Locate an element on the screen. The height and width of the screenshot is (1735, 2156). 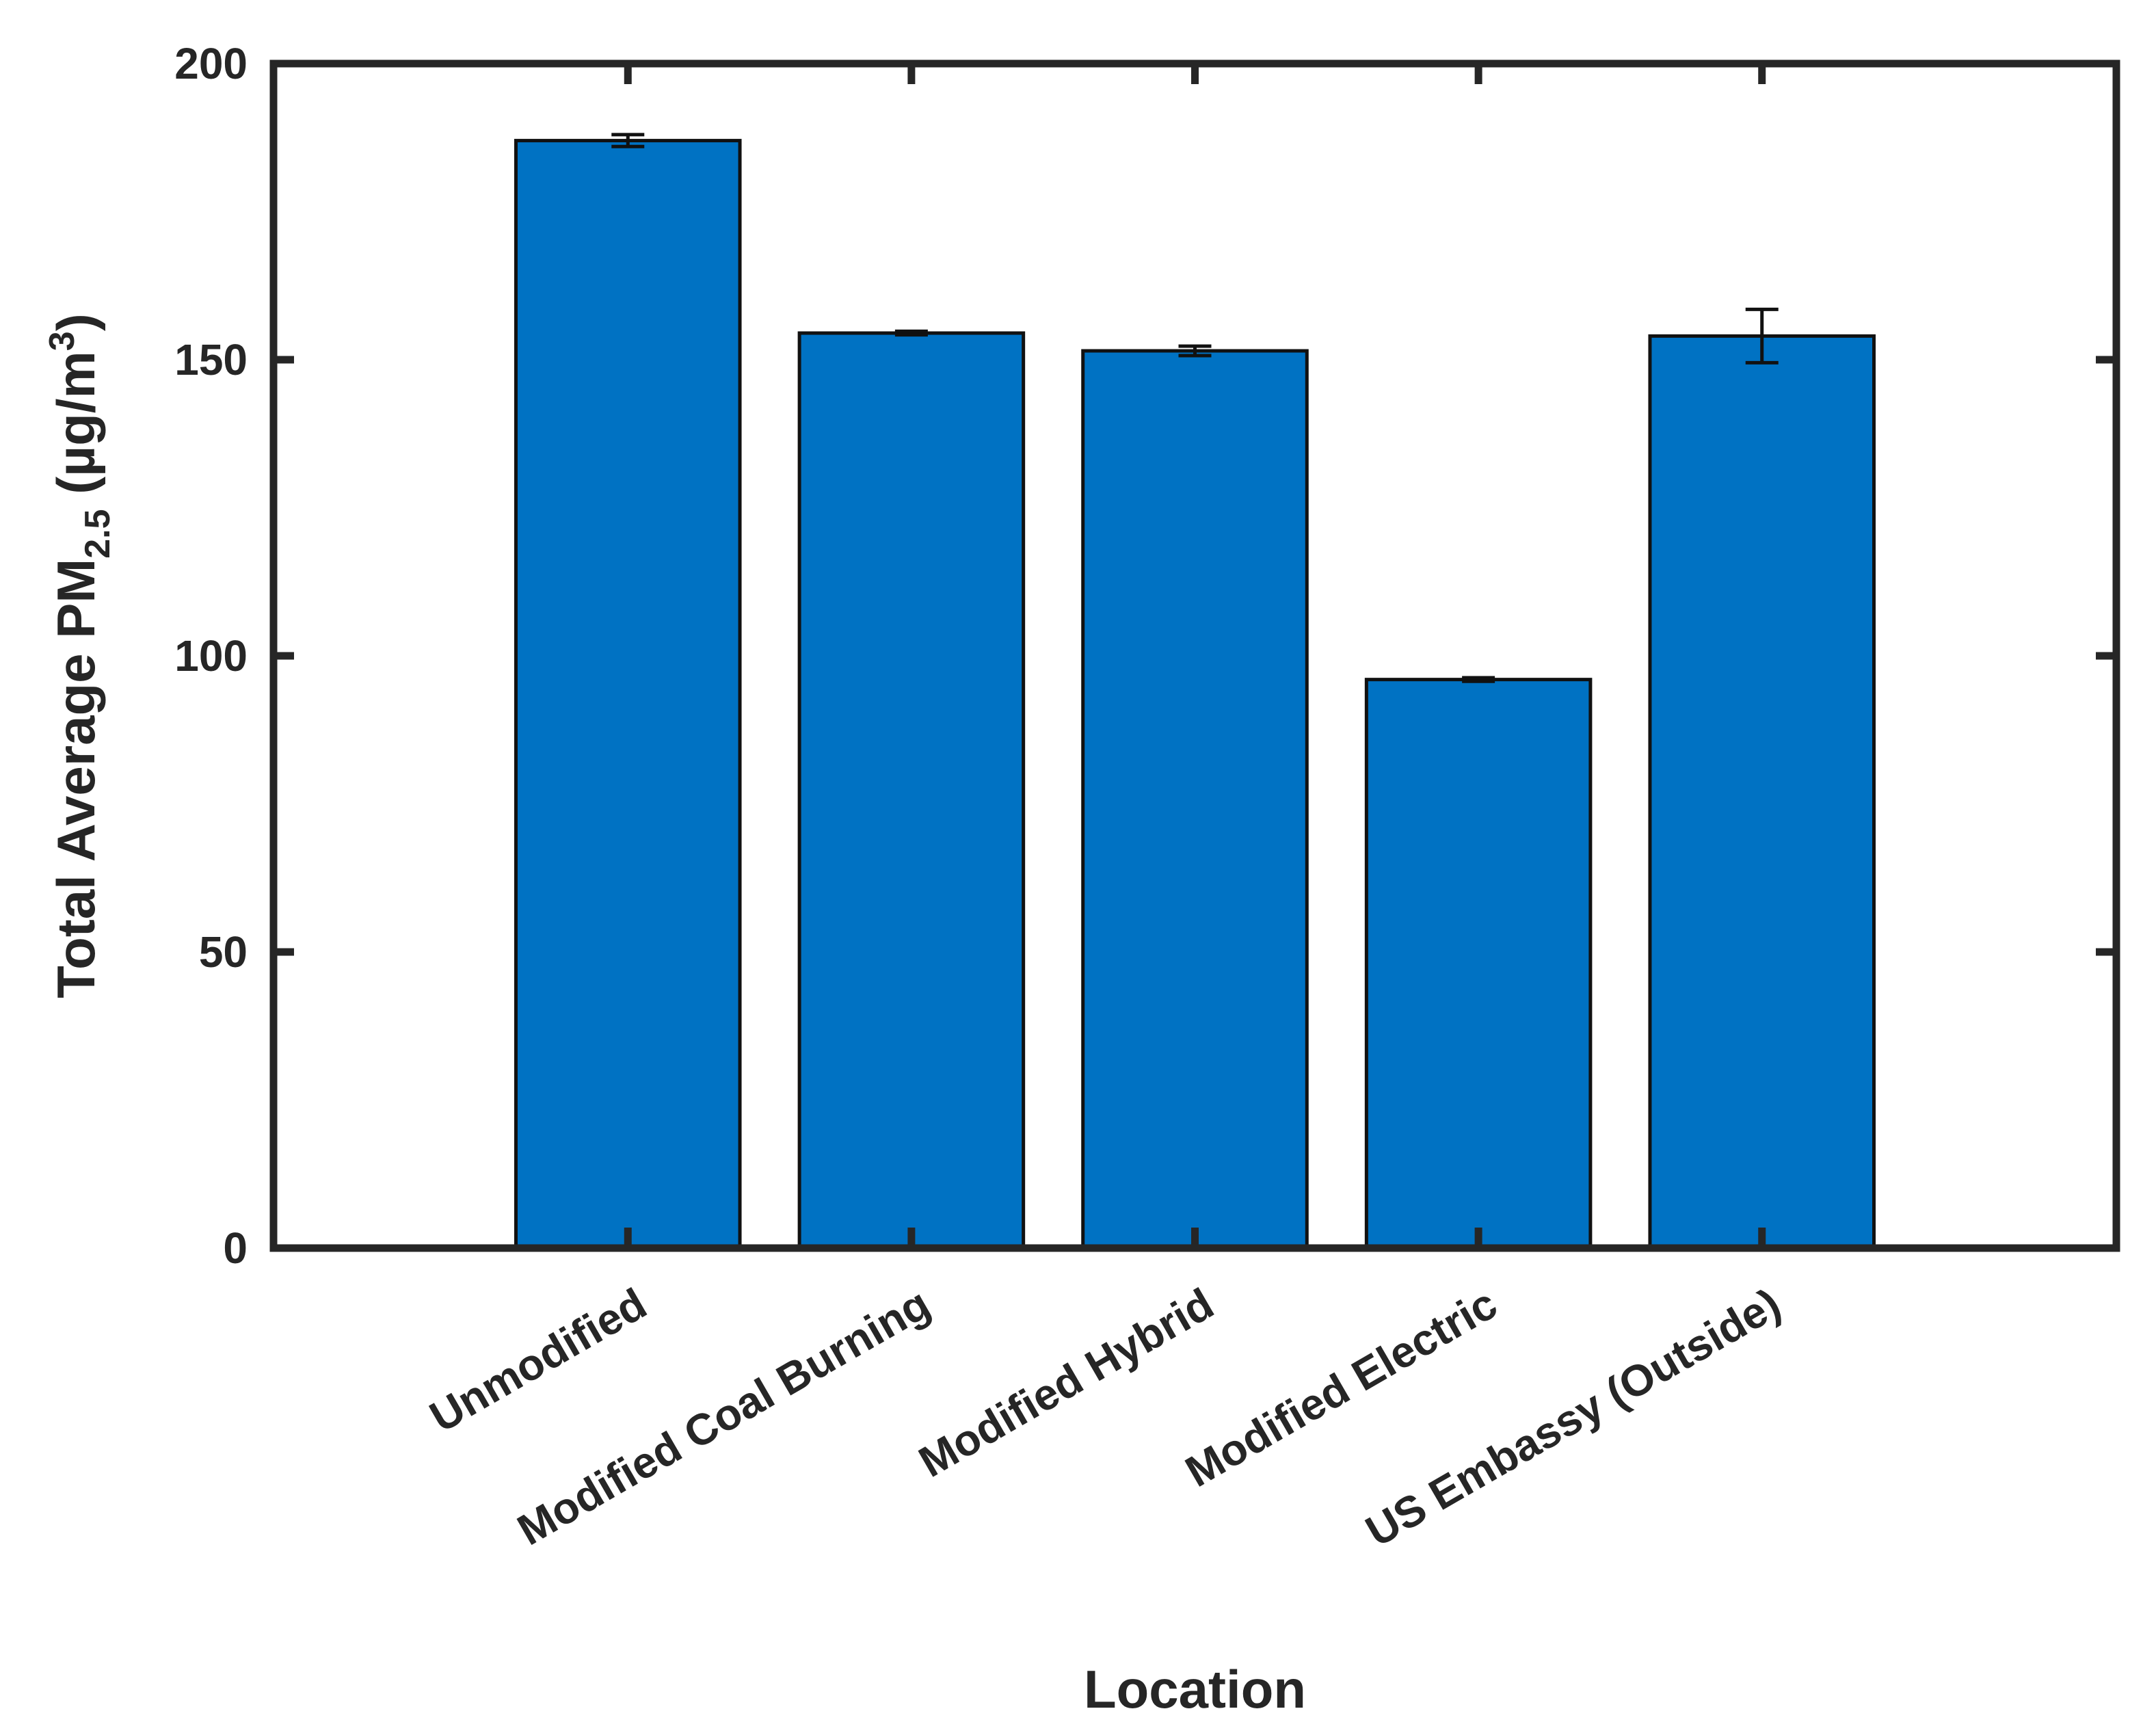
y-axis-label: Total Average PM2.5 (µg/m3) is located at coordinates (80, 655).